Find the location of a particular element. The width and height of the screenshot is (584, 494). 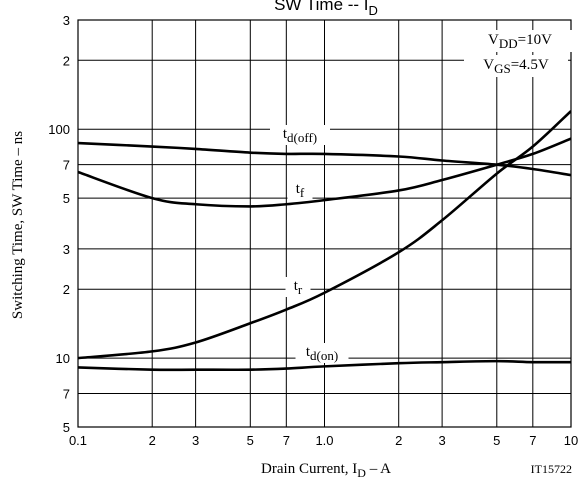

series-label: tr is located at coordinates (298, 287).